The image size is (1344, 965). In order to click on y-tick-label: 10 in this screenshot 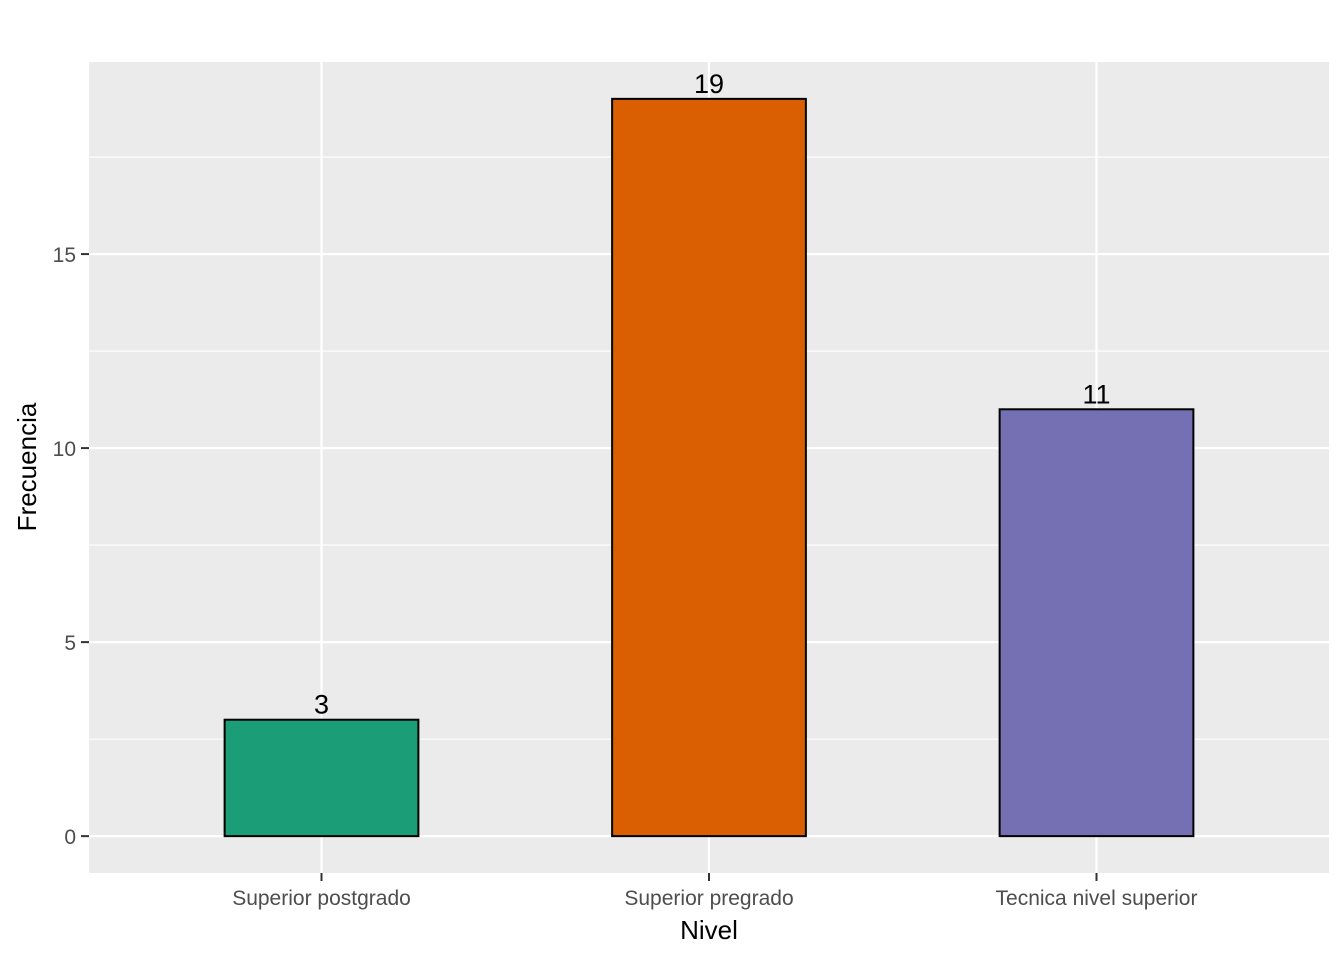, I will do `click(64, 449)`.